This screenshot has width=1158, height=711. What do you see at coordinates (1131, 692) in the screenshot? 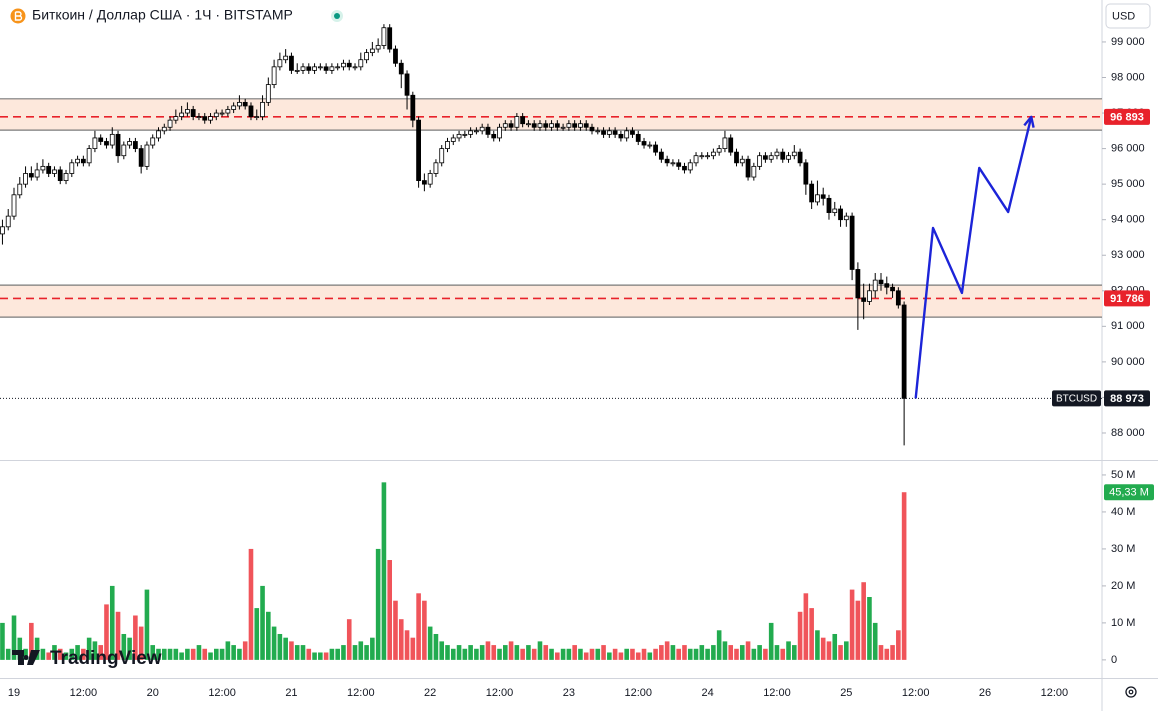
I see `settings-icon` at bounding box center [1131, 692].